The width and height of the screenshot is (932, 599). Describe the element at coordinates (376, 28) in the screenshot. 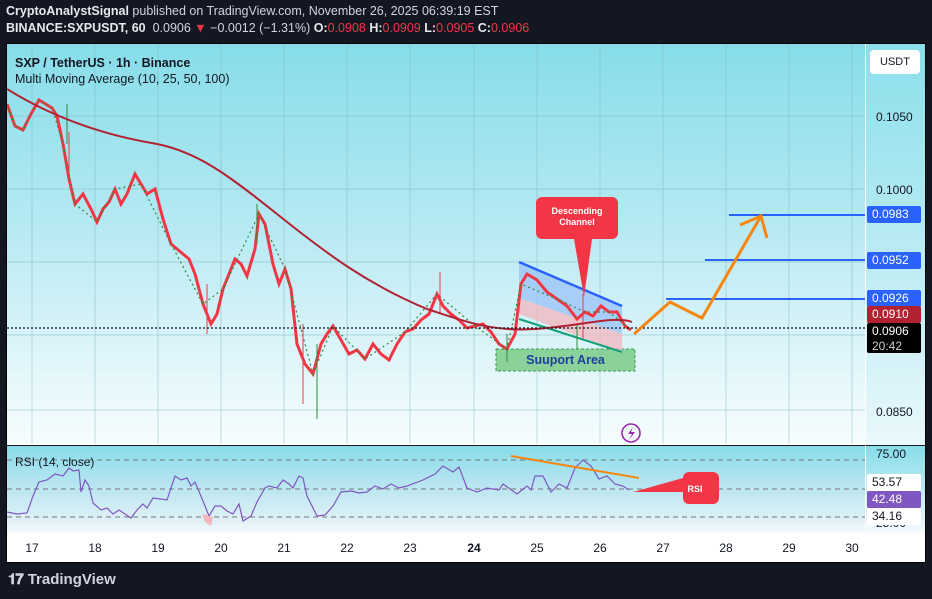

I see `high-label: H:` at that location.